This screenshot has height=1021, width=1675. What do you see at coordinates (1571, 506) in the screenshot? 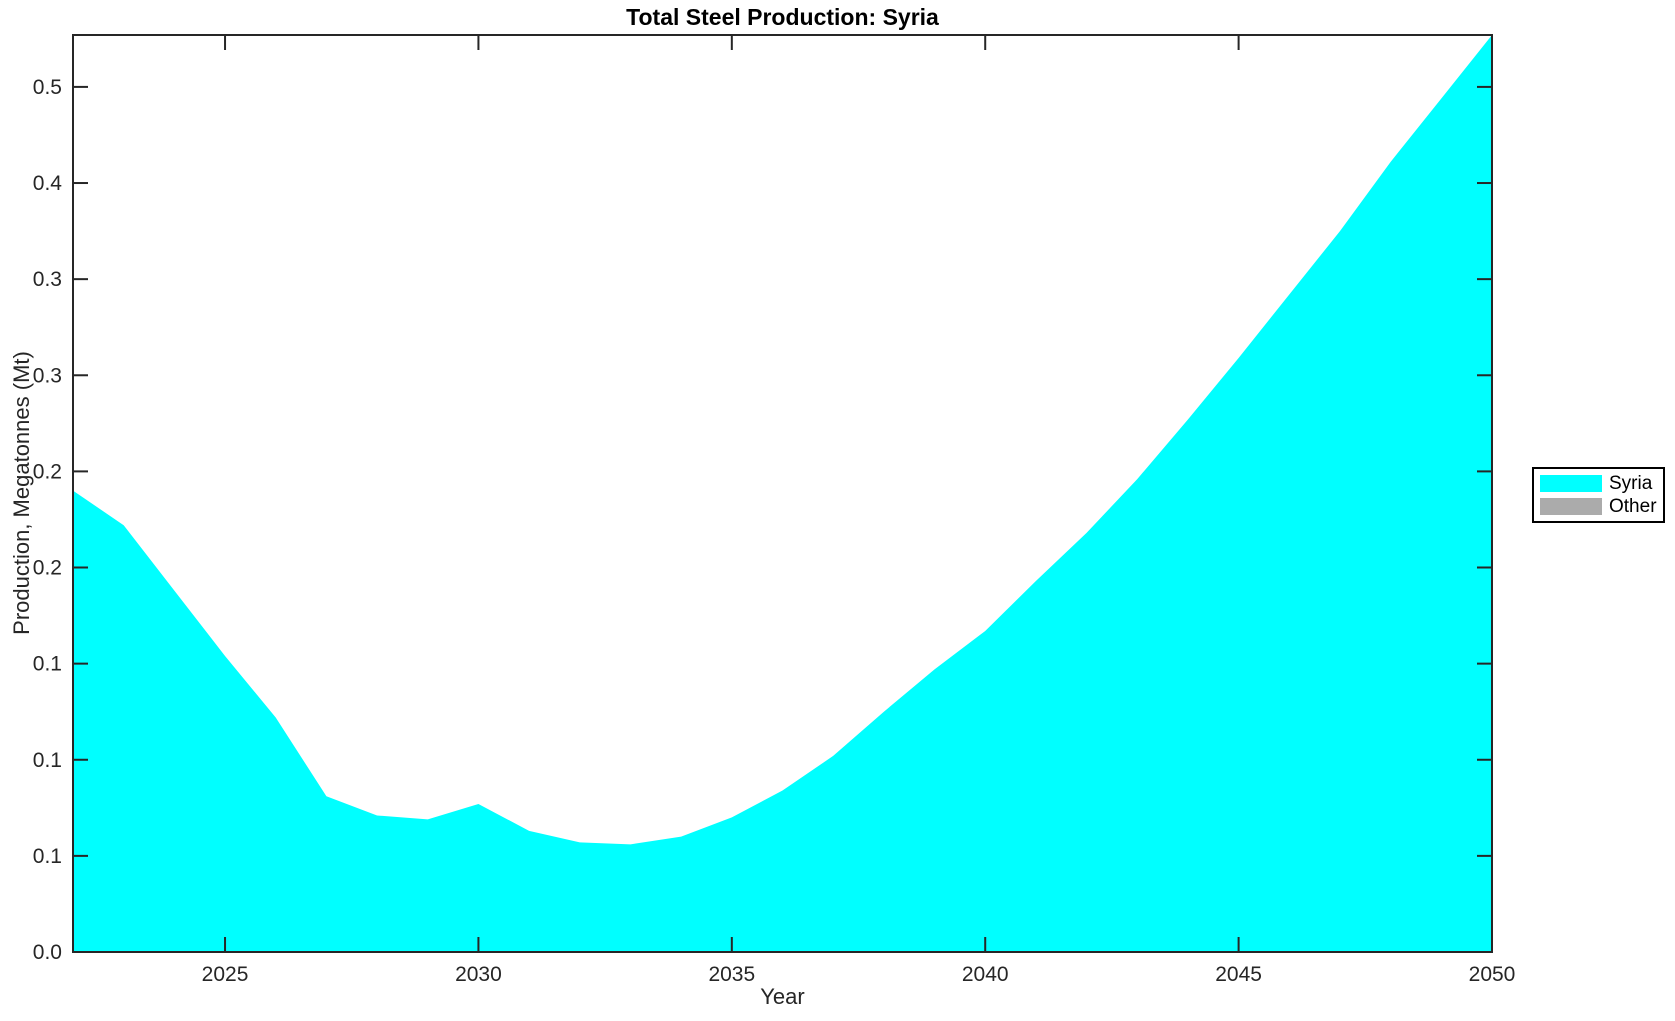
I see `legend-swatch-other` at bounding box center [1571, 506].